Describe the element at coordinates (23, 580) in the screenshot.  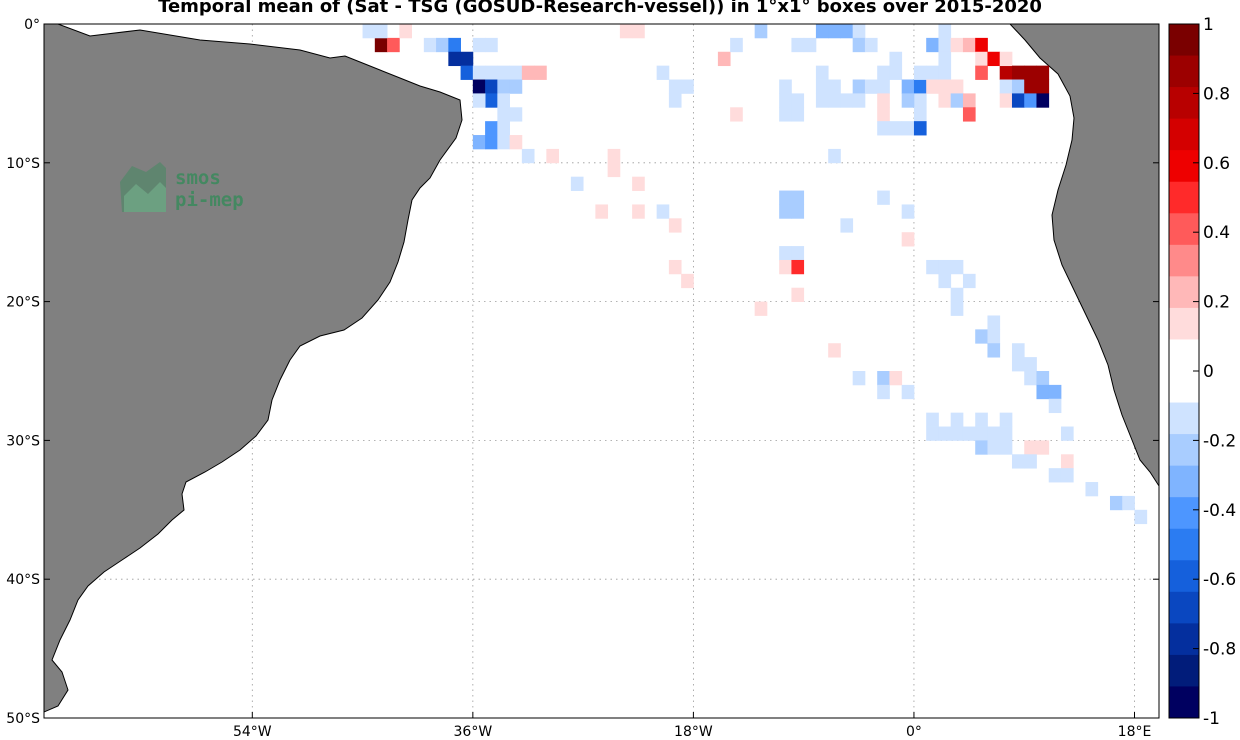
I see `lat-tick-label: 40°S` at that location.